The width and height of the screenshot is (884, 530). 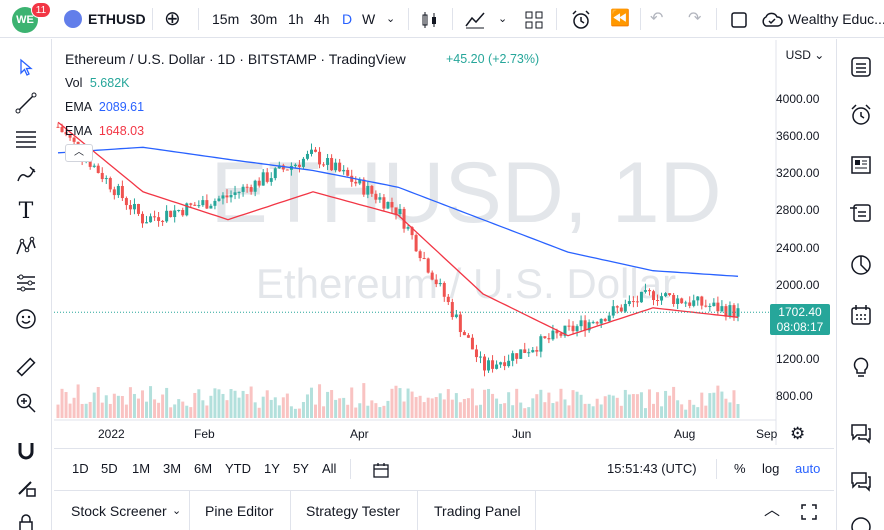 I want to click on range-5d: 5D, so click(x=109, y=468).